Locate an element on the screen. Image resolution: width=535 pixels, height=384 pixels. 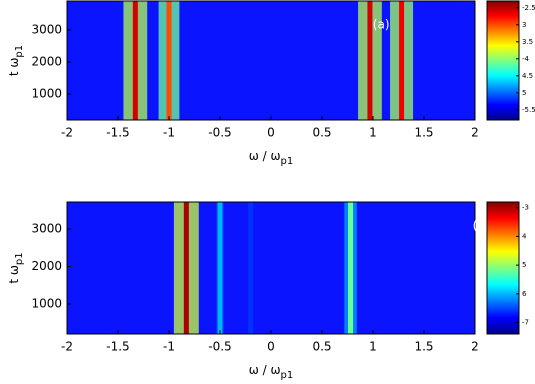
colorbar-tick-label: 4.5 is located at coordinates (527, 76).